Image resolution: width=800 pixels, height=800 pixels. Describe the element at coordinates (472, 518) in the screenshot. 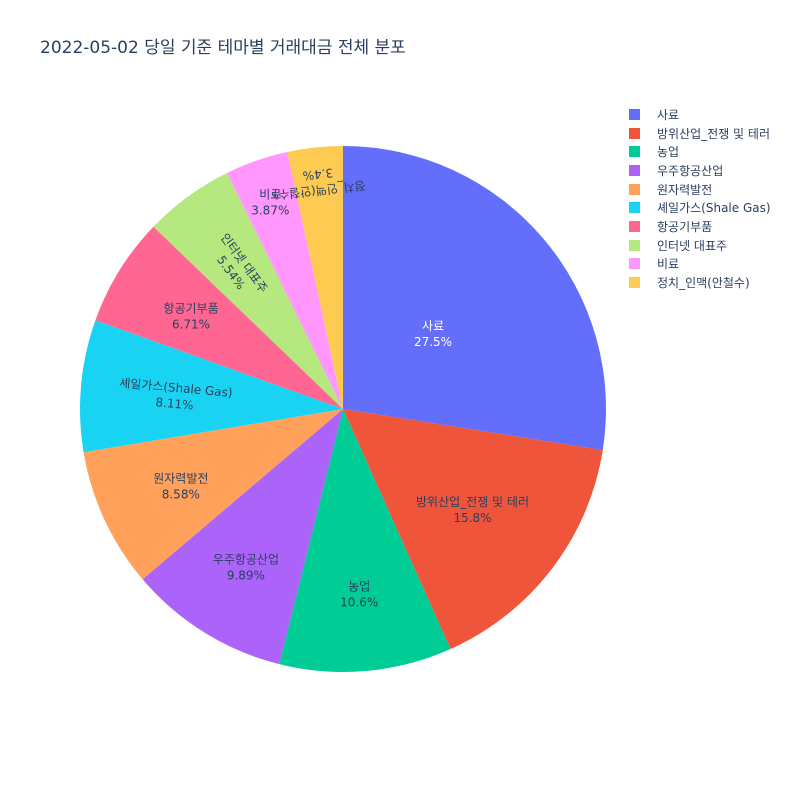

I see `slice-label-percent: 15.8%` at that location.